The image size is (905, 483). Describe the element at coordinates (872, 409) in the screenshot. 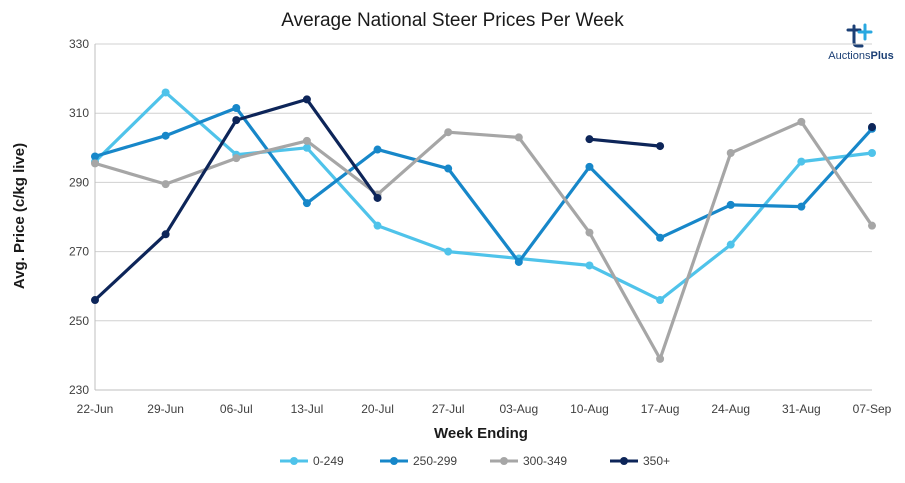

I see `x-tick-label: 07-Sep` at that location.